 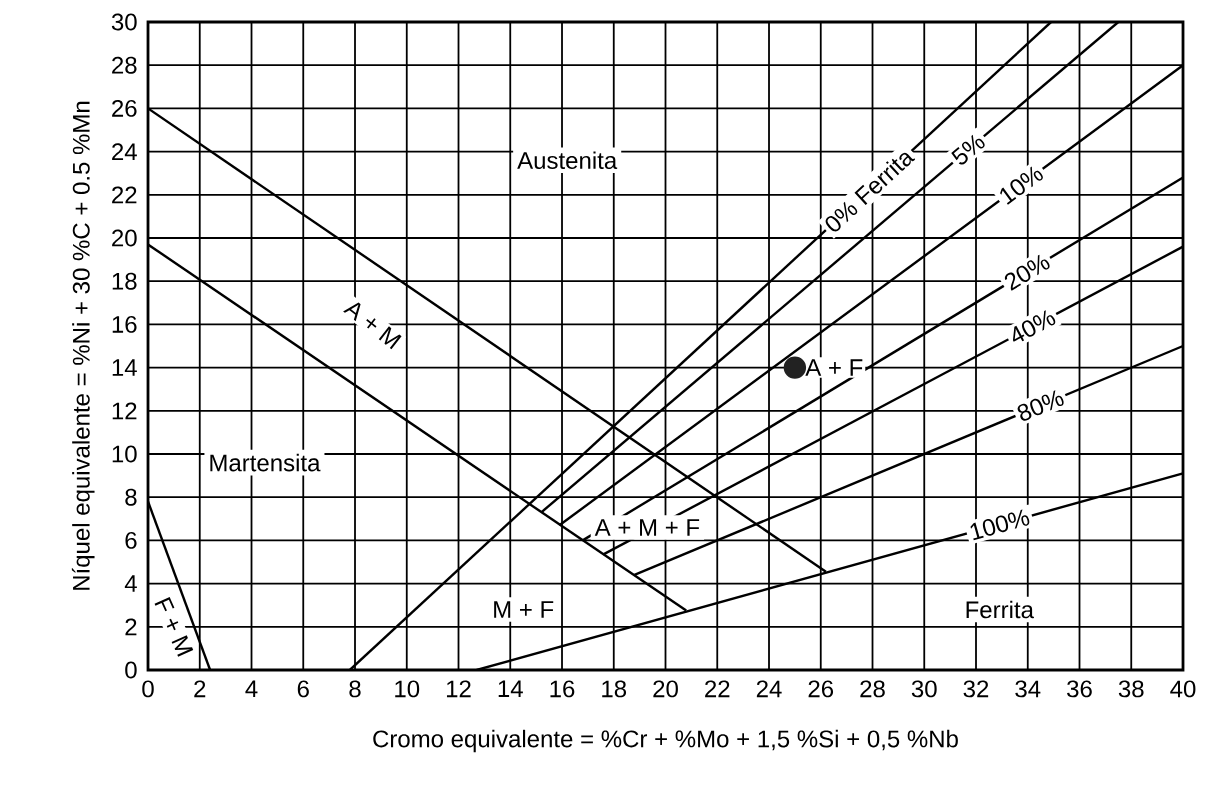 What do you see at coordinates (251, 688) in the screenshot?
I see `x-tick-label: 4` at bounding box center [251, 688].